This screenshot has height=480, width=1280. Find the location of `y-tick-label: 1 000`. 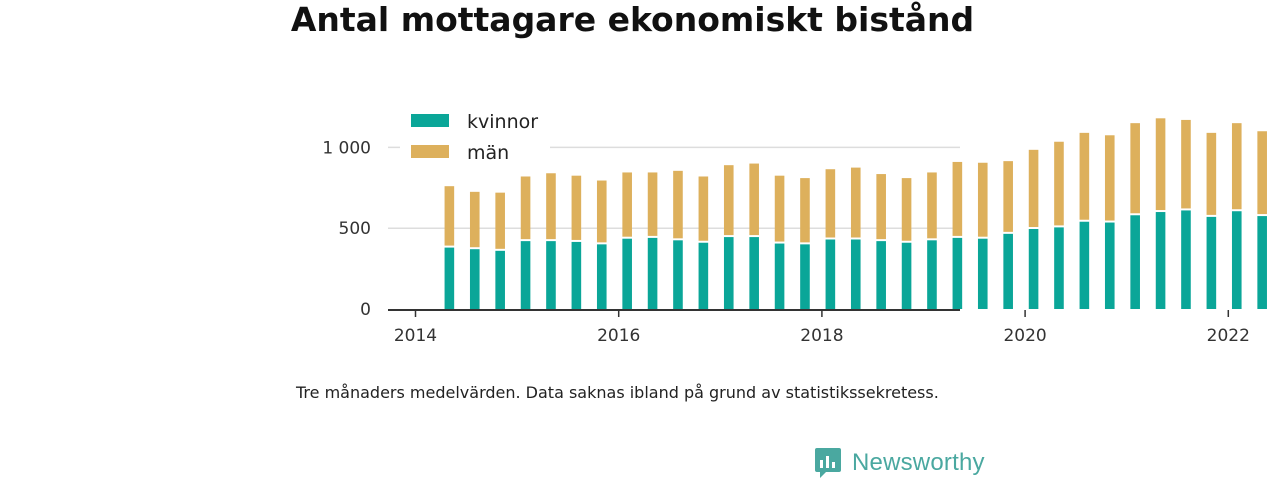

y-tick-label: 1 000 is located at coordinates (346, 148).